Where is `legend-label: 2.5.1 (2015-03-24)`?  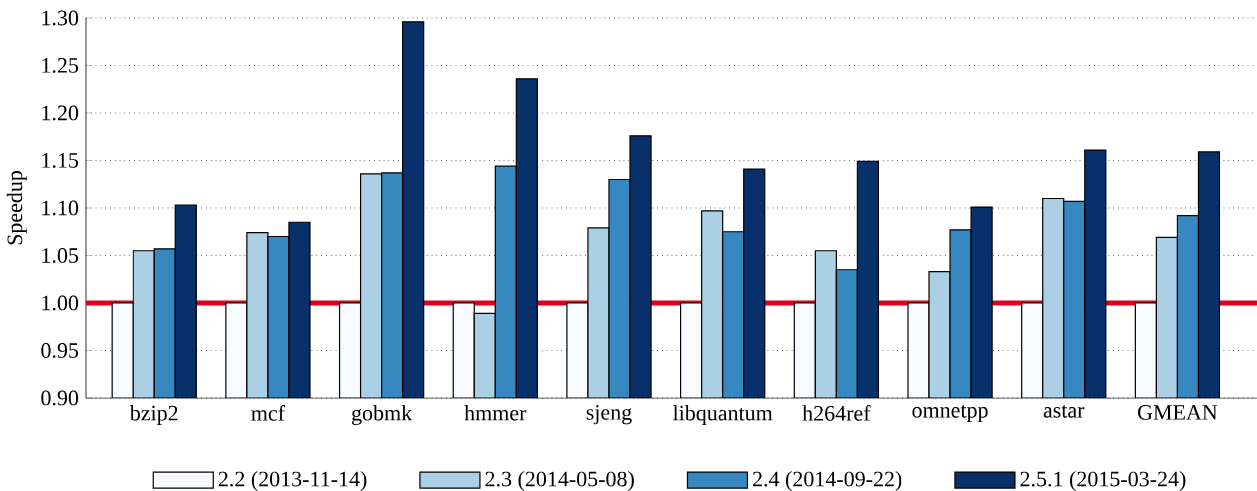 legend-label: 2.5.1 (2015-03-24) is located at coordinates (1103, 481).